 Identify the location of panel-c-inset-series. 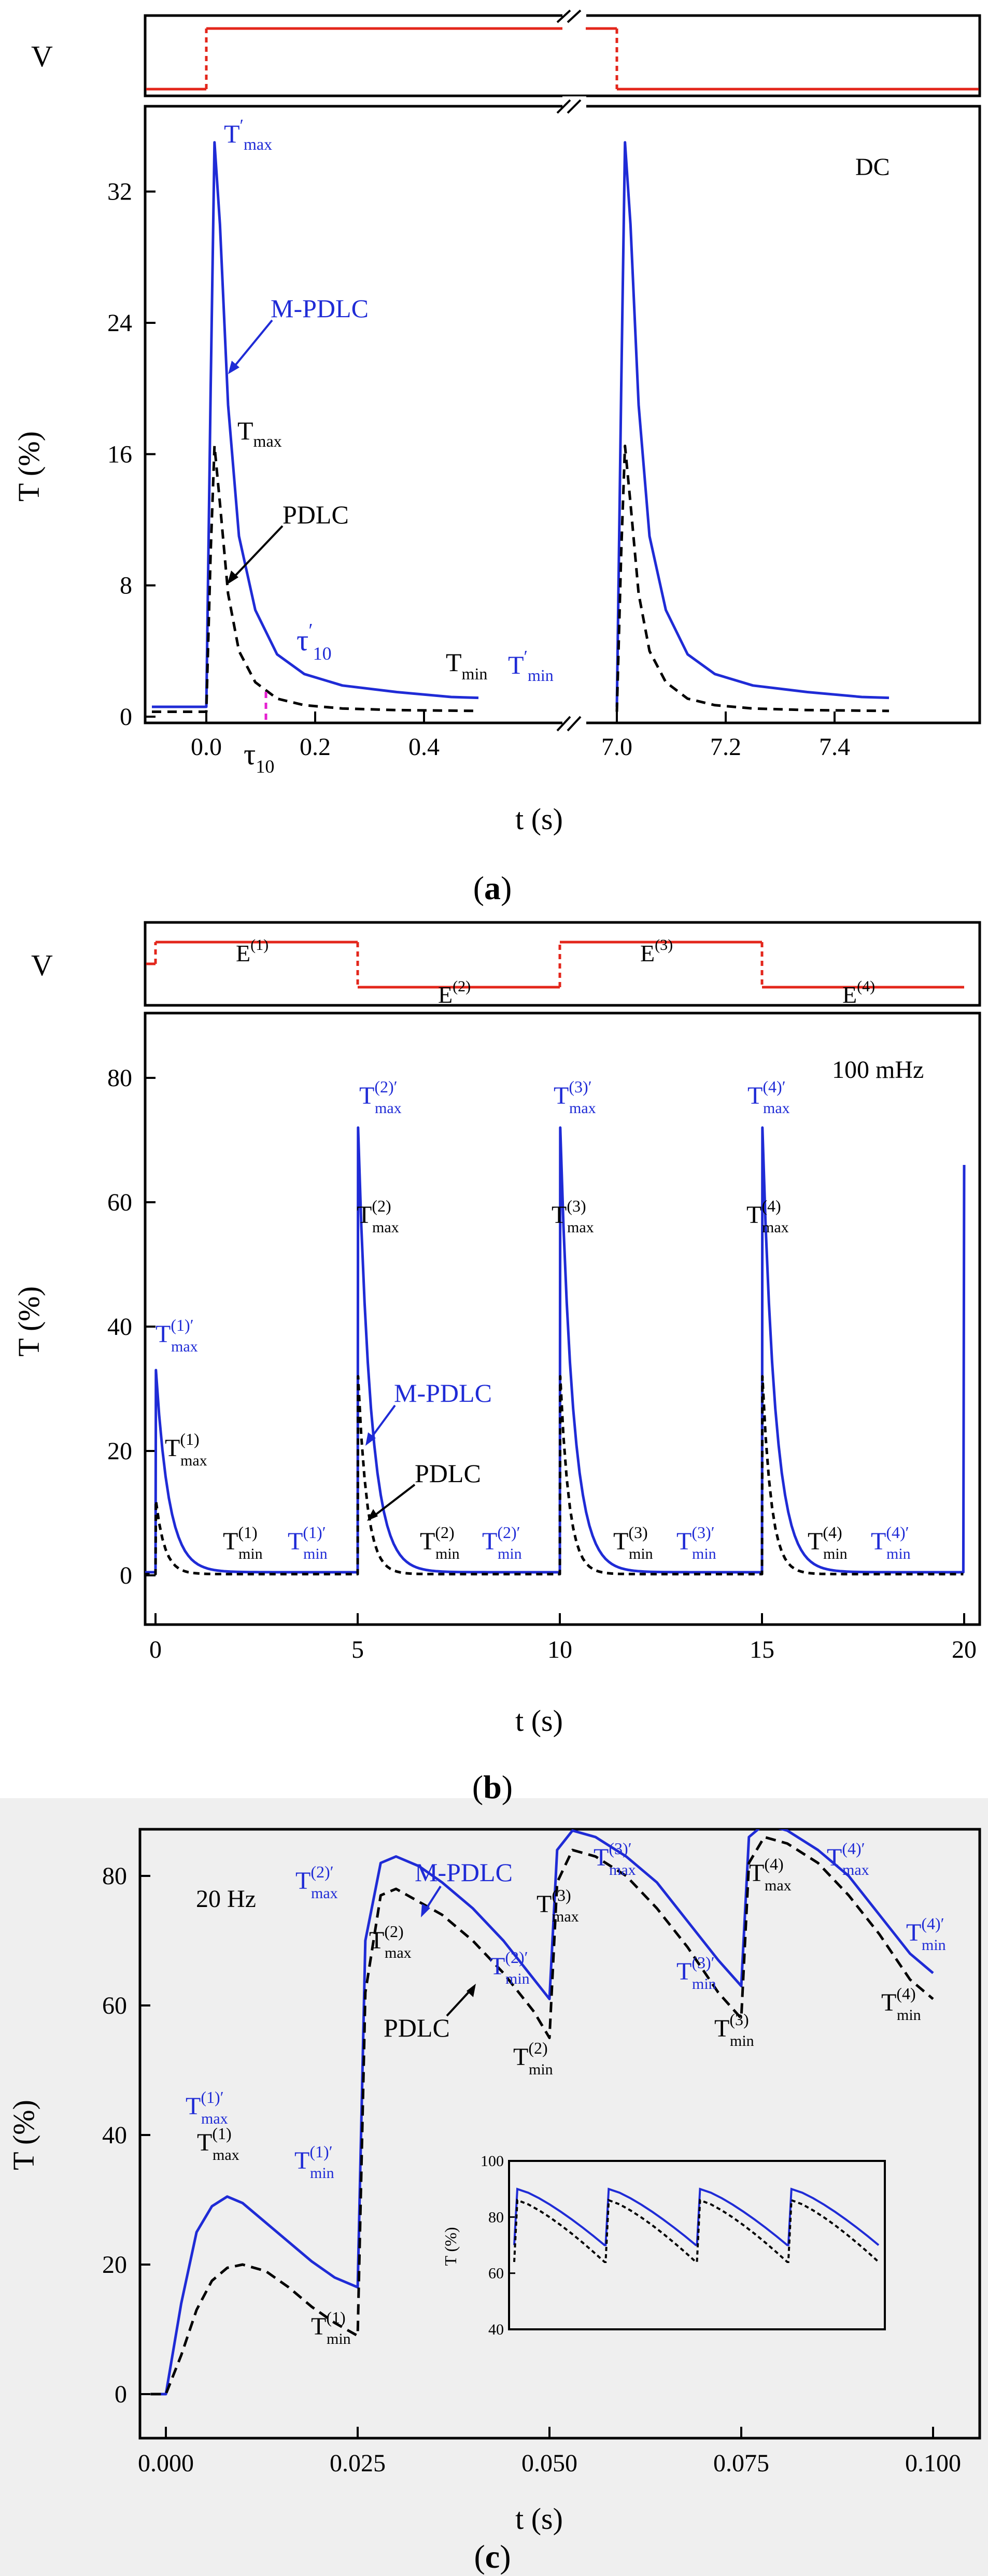
(696, 2225).